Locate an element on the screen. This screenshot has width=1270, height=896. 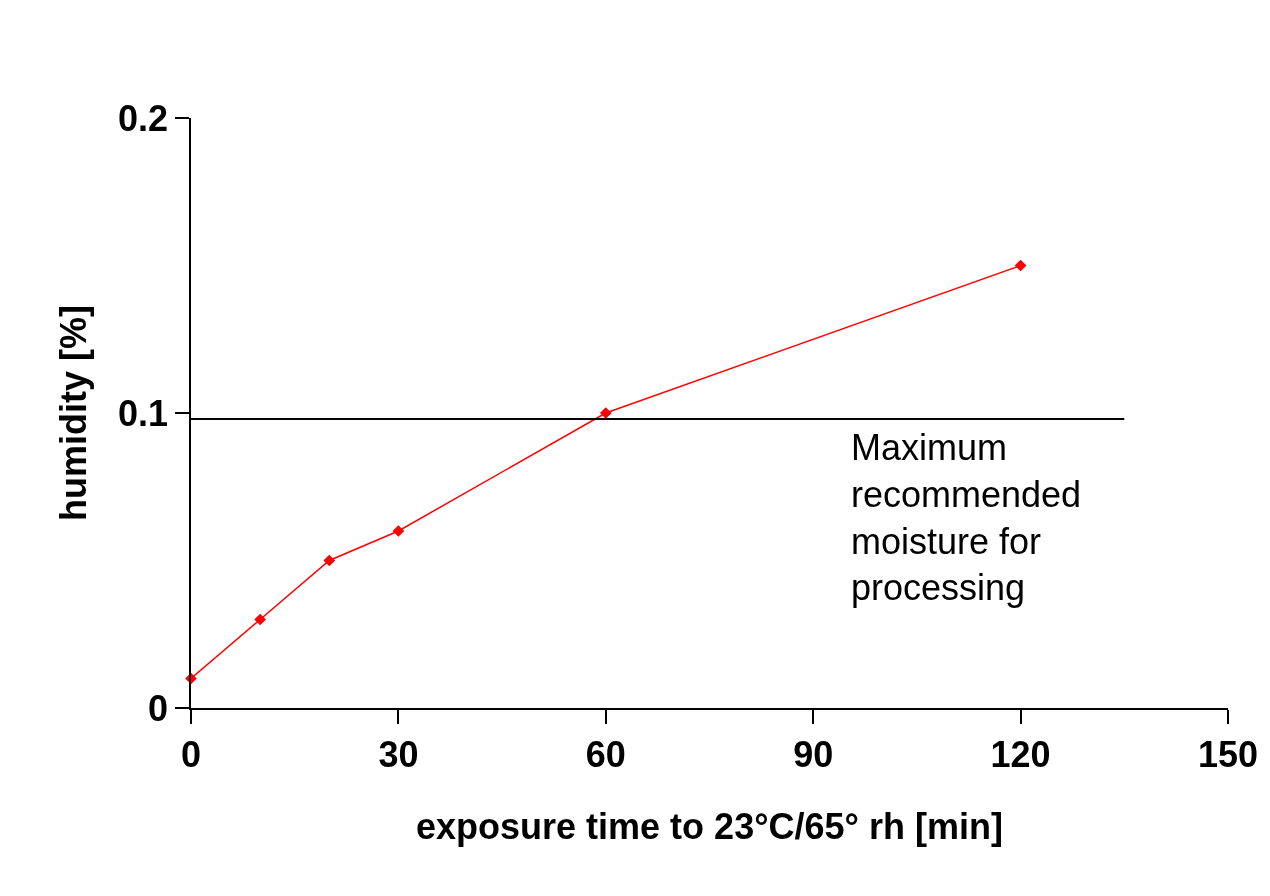
x-tick-label: 120 is located at coordinates (1020, 754).